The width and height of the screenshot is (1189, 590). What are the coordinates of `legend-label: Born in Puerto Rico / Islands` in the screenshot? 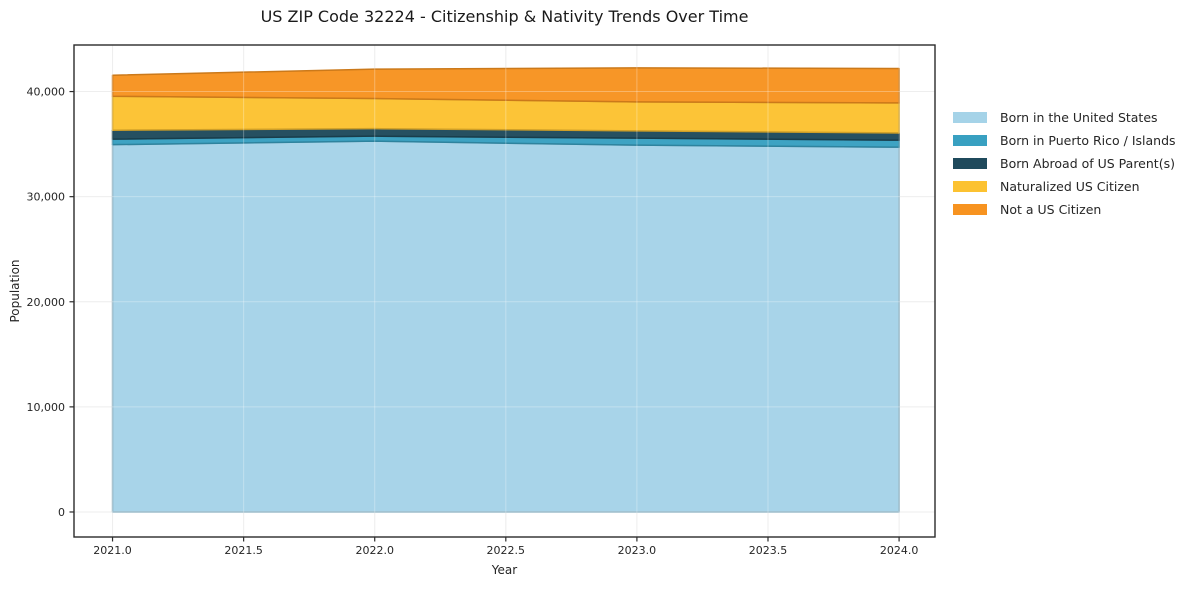 It's located at (1088, 140).